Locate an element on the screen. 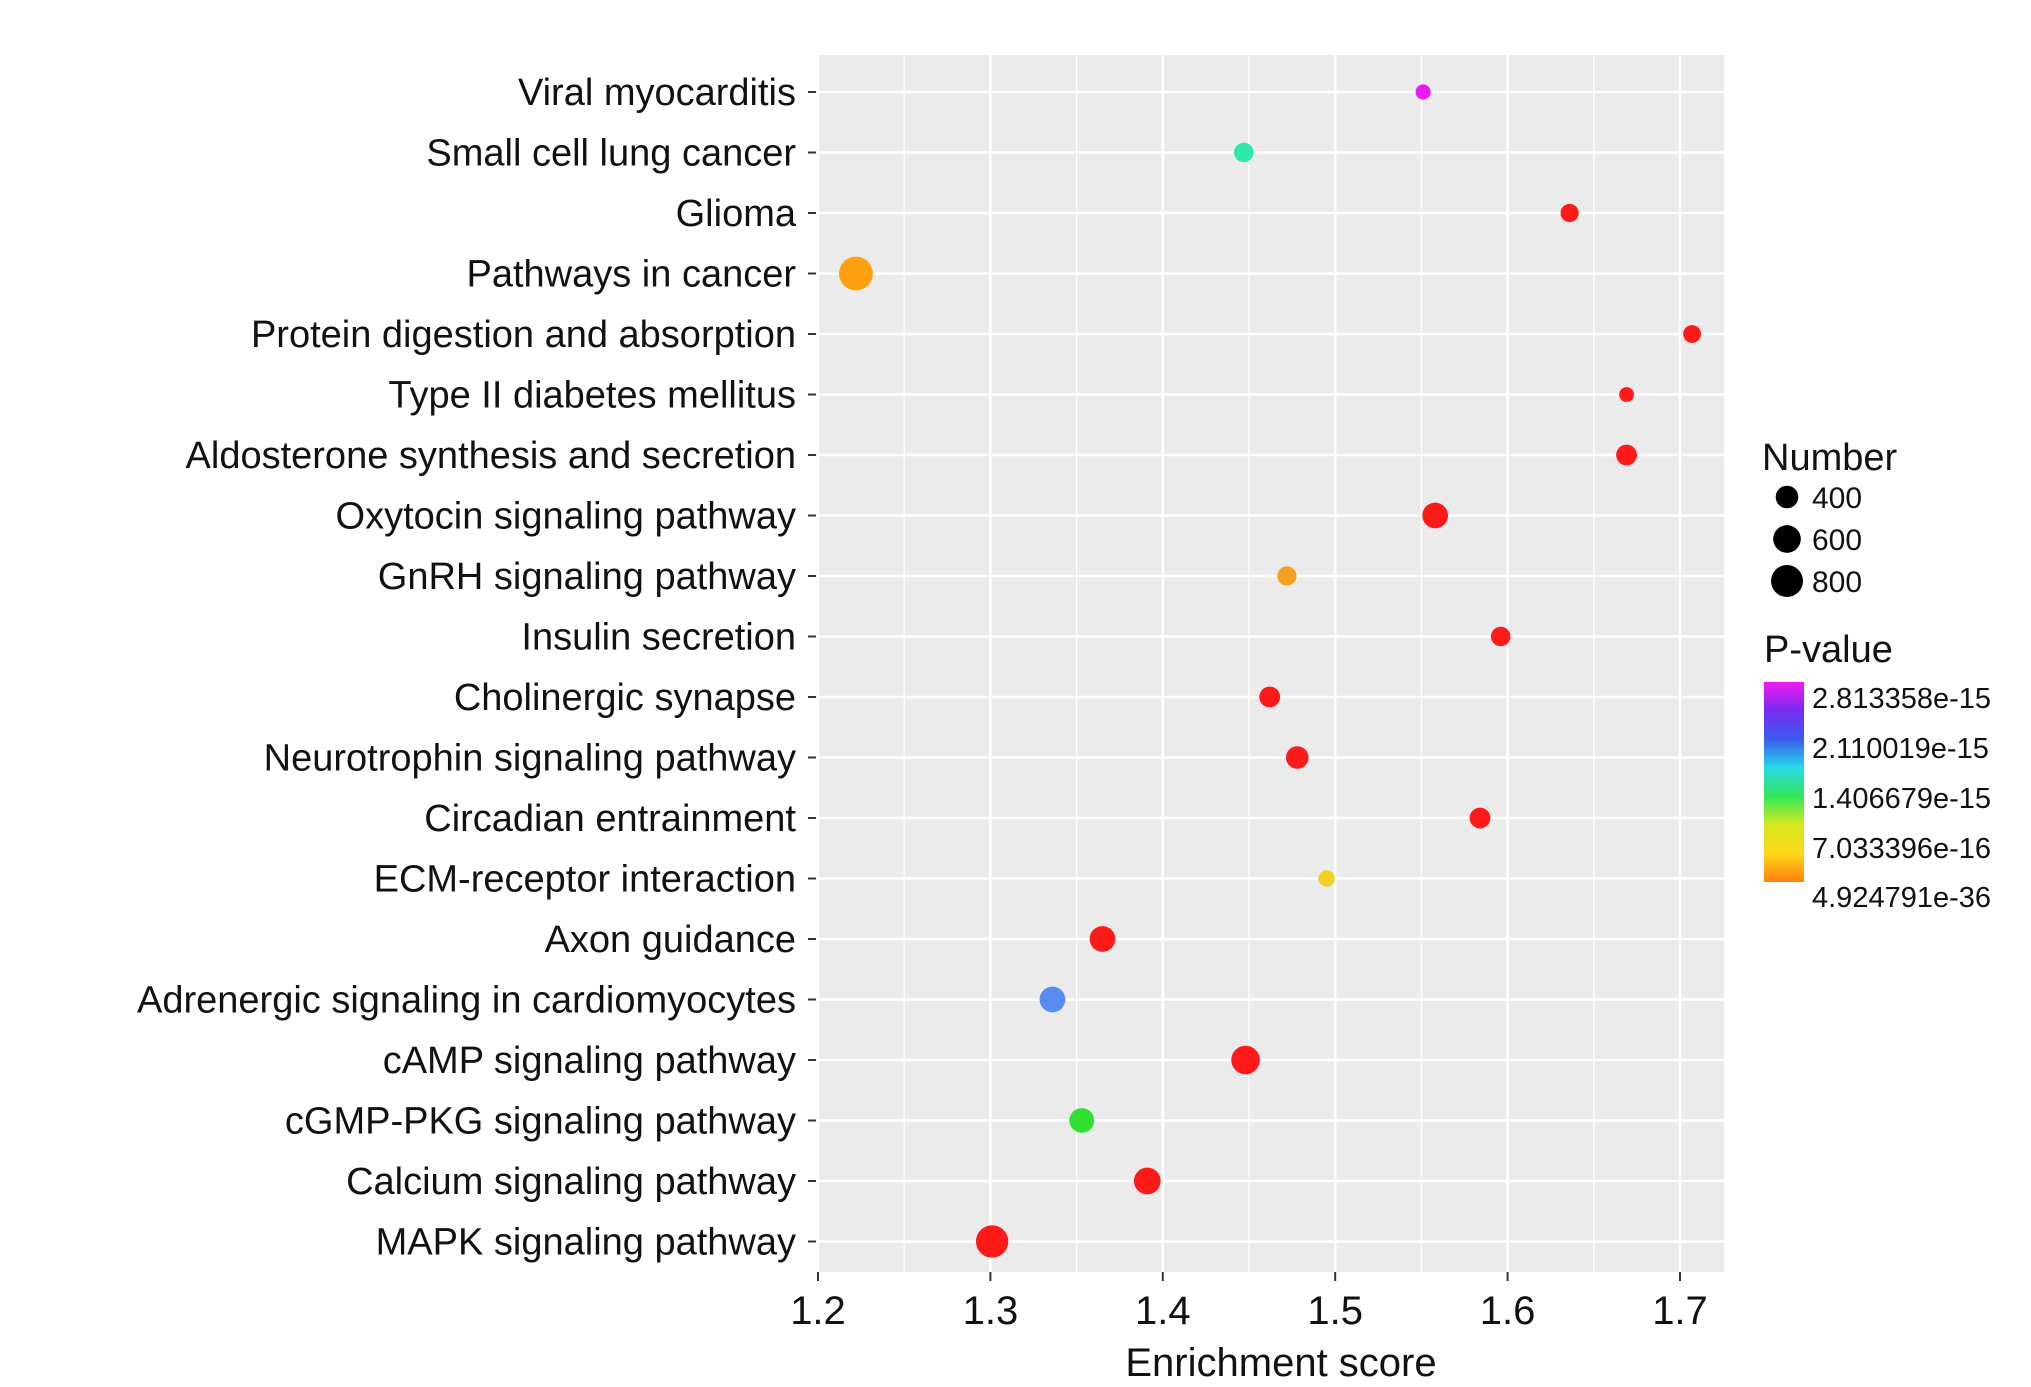 The image size is (2031, 1387). size-legend: Number 400 600 800 is located at coordinates (1829, 518).